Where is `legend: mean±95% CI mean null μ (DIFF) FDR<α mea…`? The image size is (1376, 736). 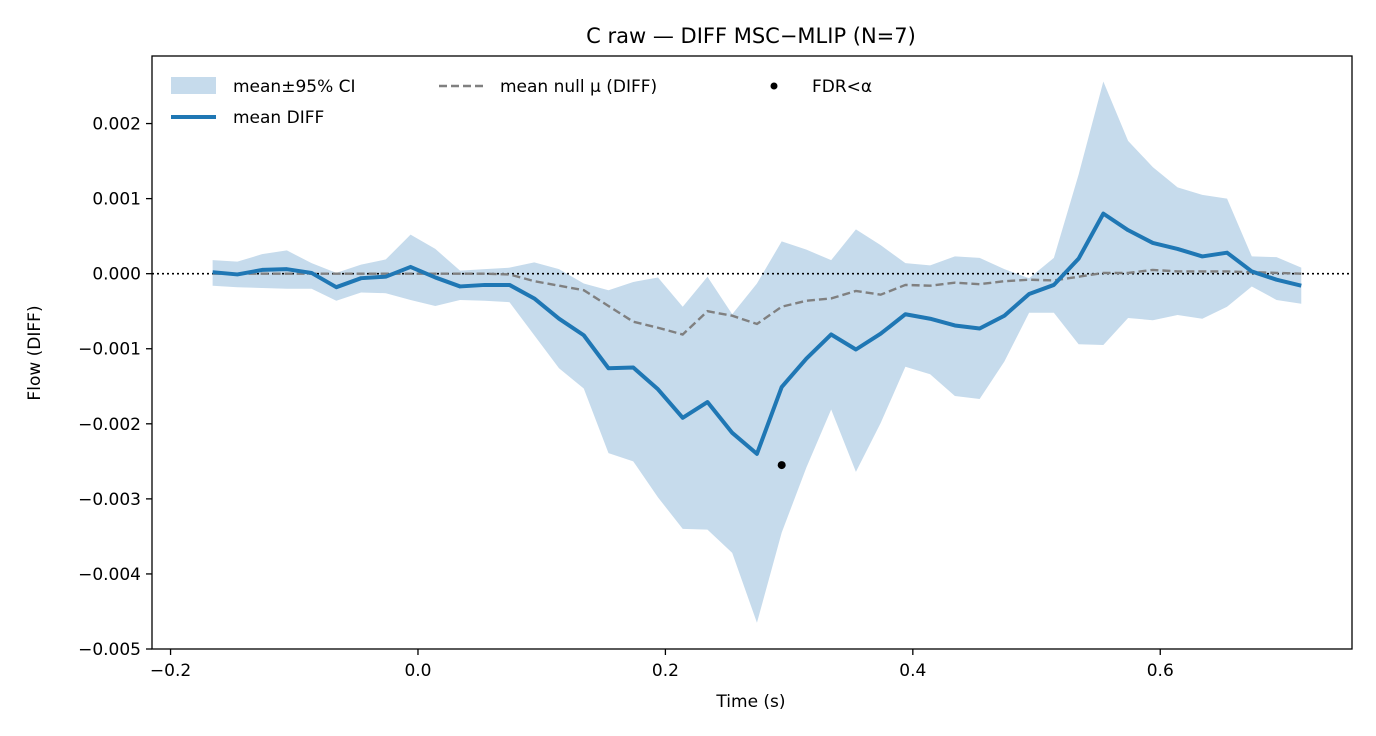 legend: mean±95% CI mean null μ (DIFF) FDR<α mea… is located at coordinates (521, 102).